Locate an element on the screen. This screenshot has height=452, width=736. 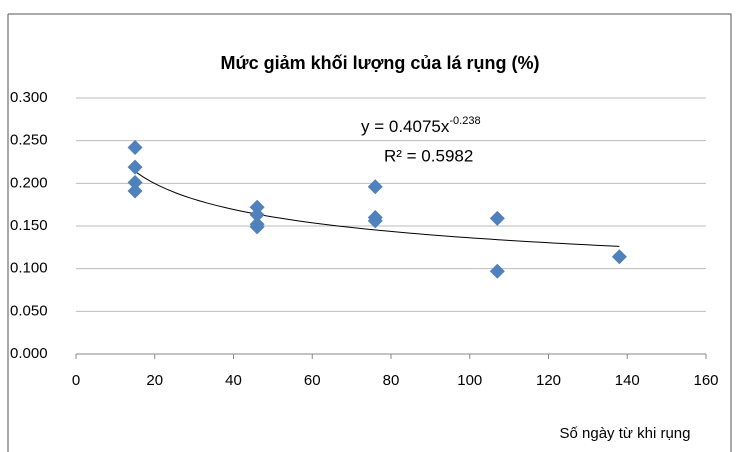
x-tick-label: 60 is located at coordinates (312, 380).